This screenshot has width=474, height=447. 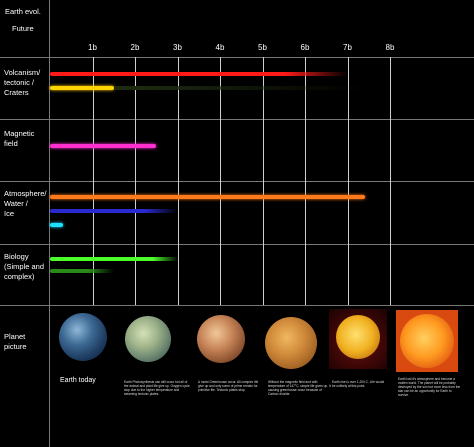 What do you see at coordinates (93, 181) in the screenshot?
I see `gridline-1b` at bounding box center [93, 181].